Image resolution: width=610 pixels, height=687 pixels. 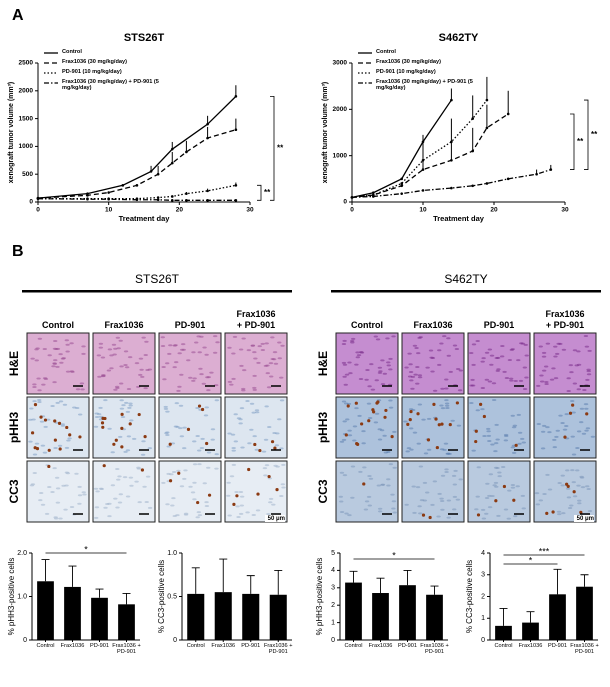 I want to click on x-tick-label-box: PD-901, so click(x=557, y=646).